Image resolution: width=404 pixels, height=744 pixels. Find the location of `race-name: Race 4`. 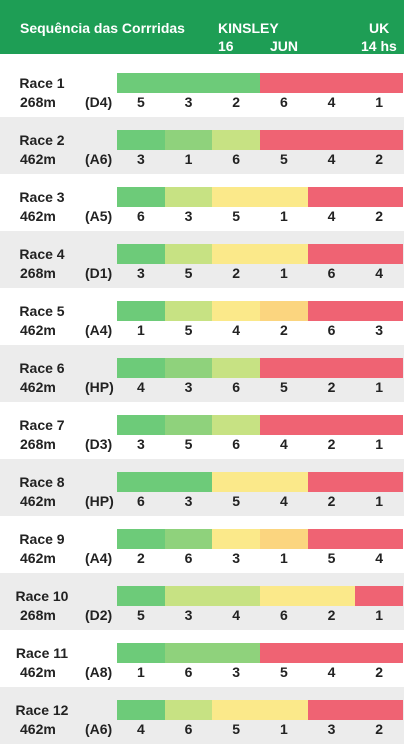

race-name: Race 4 is located at coordinates (42, 254).